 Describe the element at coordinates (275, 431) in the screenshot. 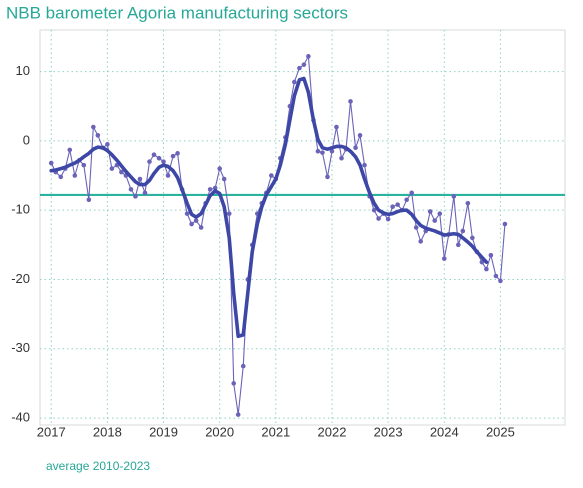

I see `x-tick-label: 2021` at that location.